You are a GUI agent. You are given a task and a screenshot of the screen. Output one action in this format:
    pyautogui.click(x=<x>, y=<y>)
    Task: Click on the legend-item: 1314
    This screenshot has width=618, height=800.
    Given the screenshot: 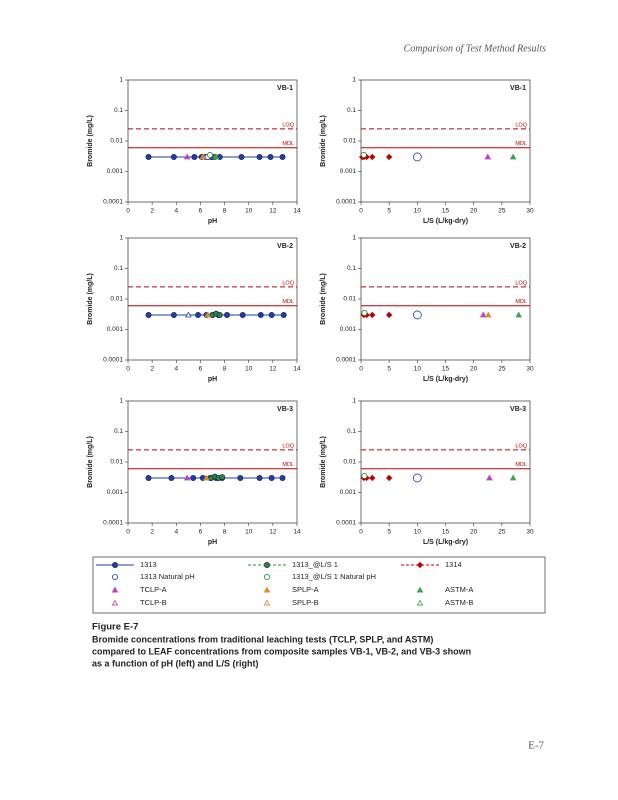 What is the action you would take?
    pyautogui.click(x=431, y=564)
    